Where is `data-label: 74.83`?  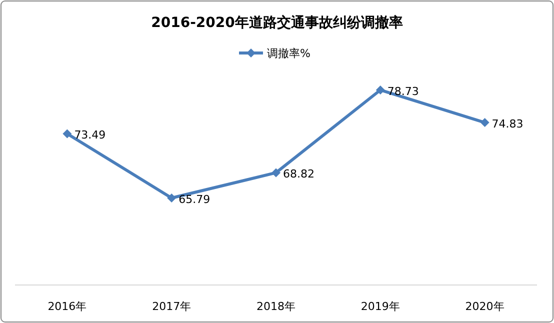 data-label: 74.83 is located at coordinates (508, 124).